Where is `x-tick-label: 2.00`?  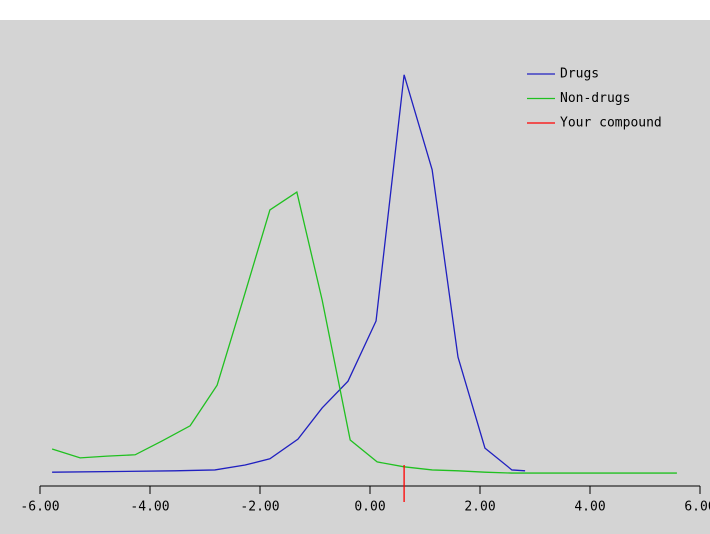 x-tick-label: 2.00 is located at coordinates (479, 507).